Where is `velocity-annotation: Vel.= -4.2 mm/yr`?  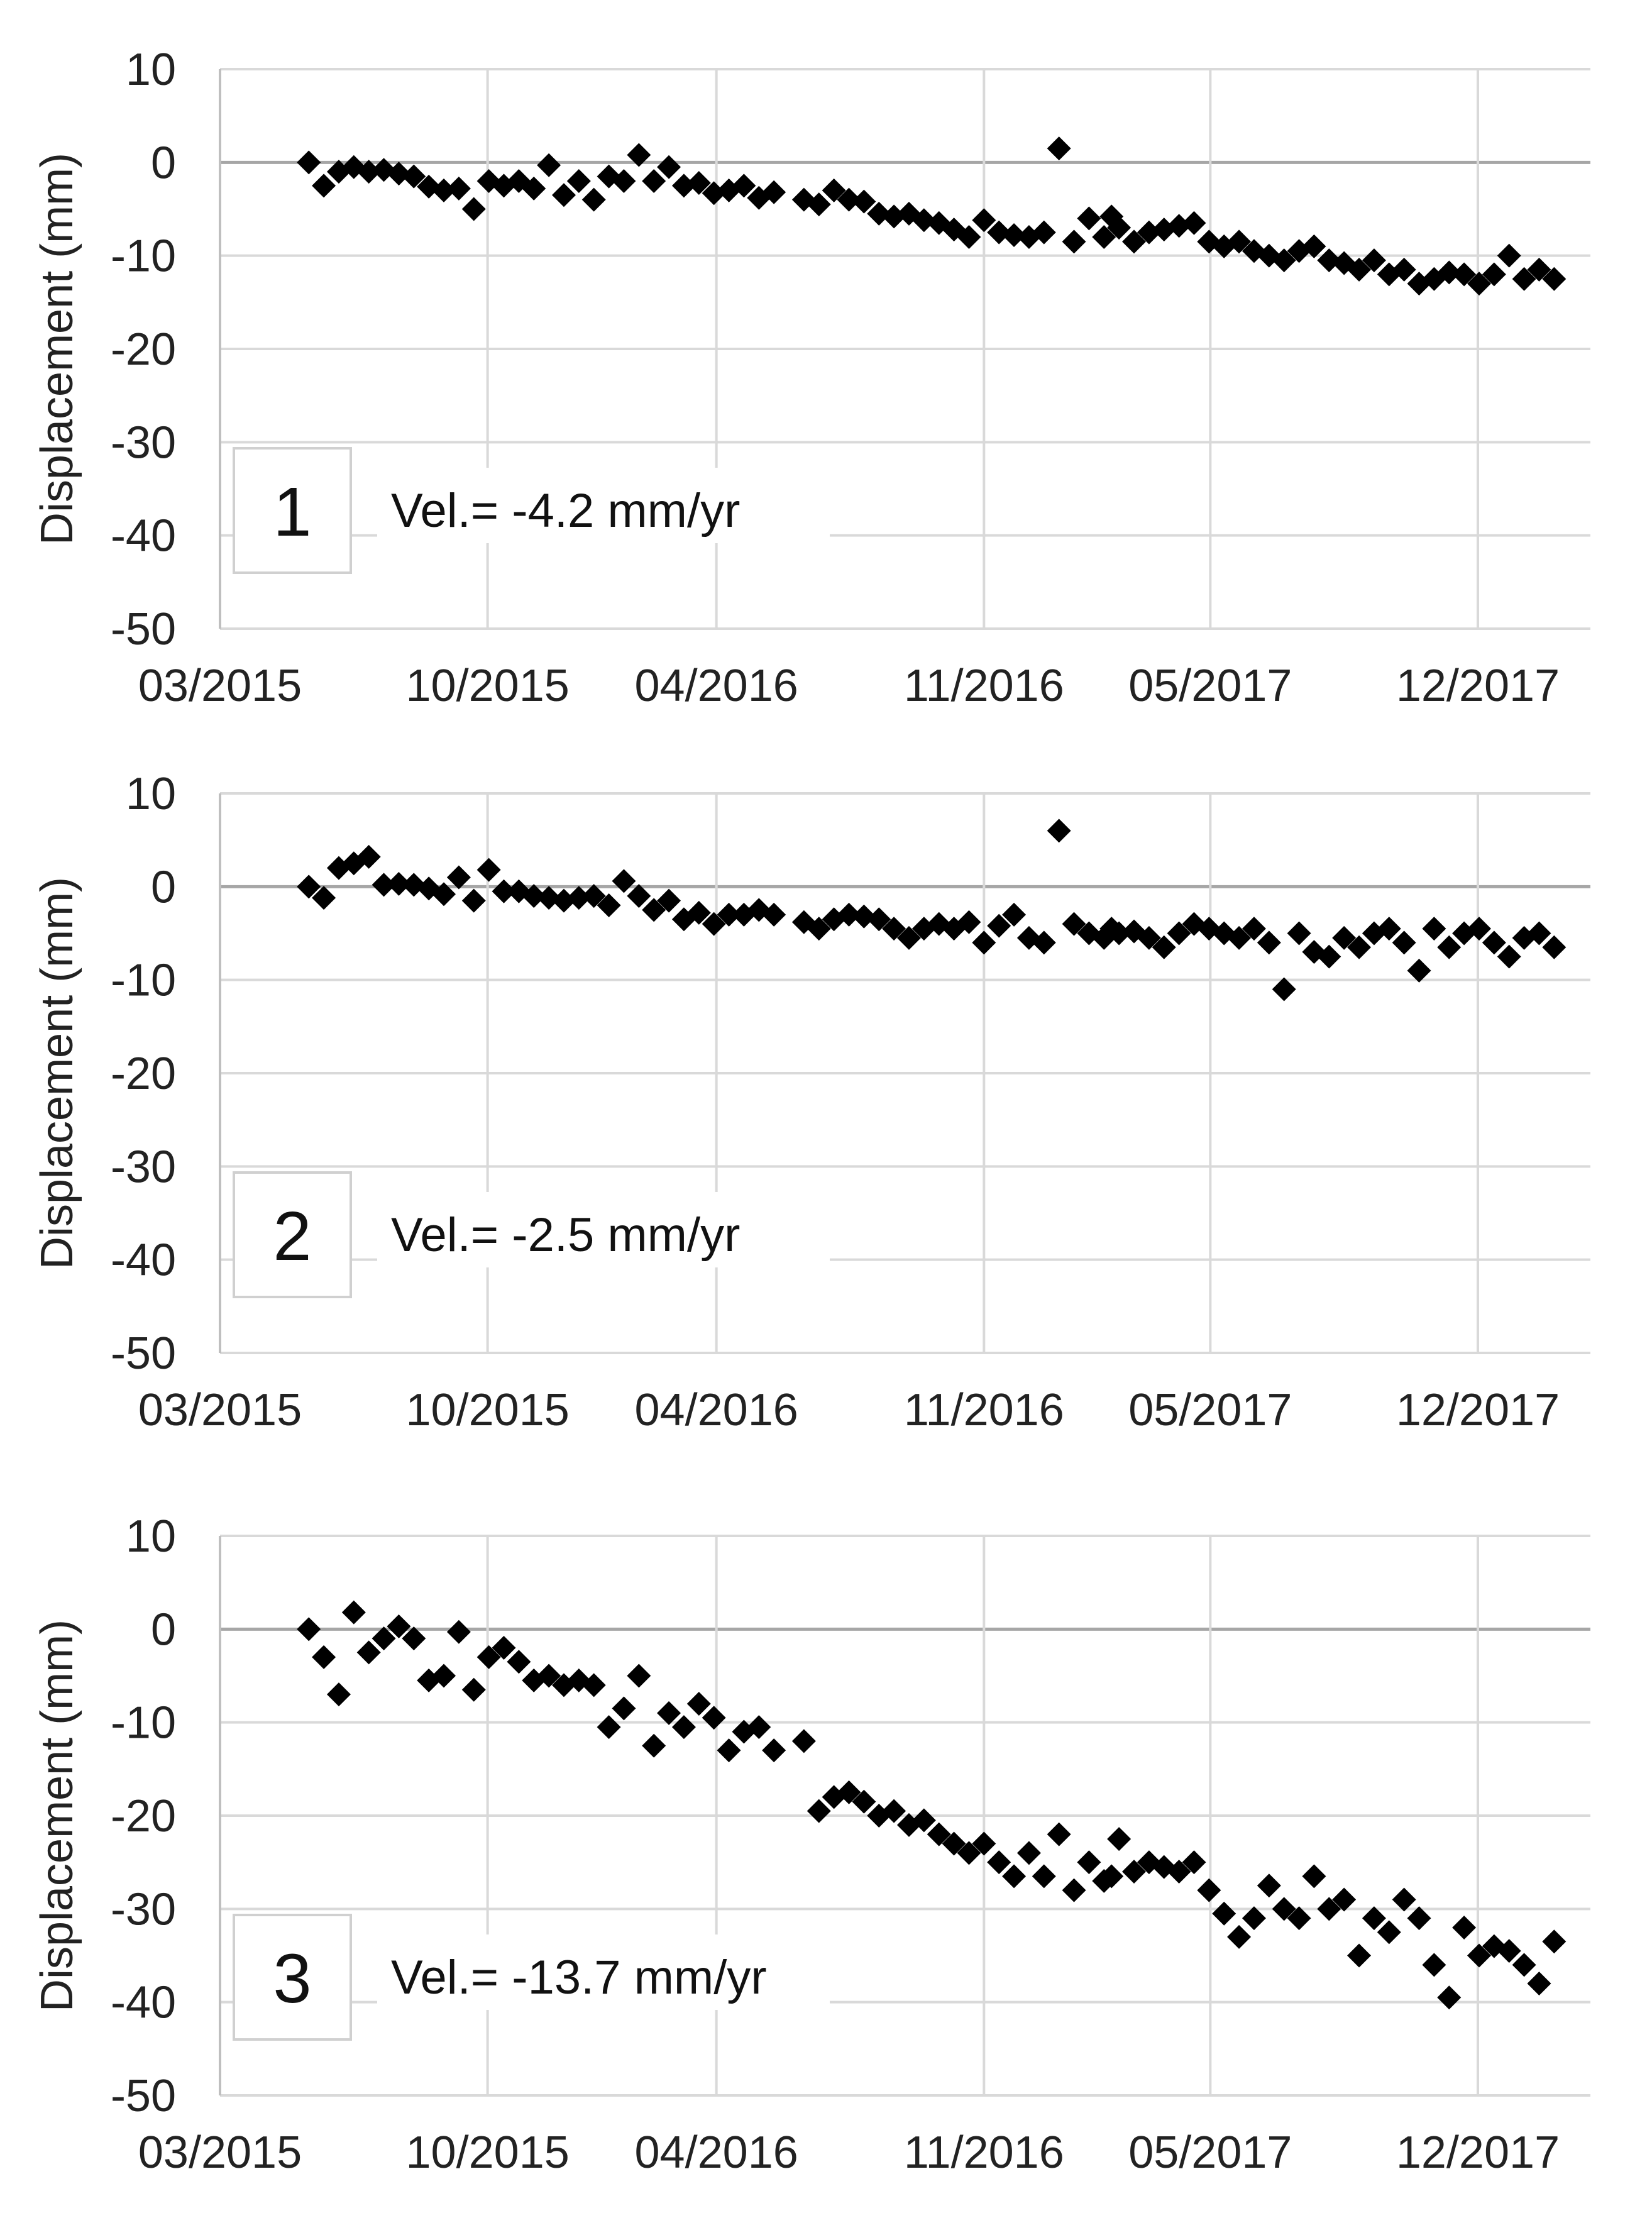
velocity-annotation: Vel.= -4.2 mm/yr is located at coordinates (565, 511).